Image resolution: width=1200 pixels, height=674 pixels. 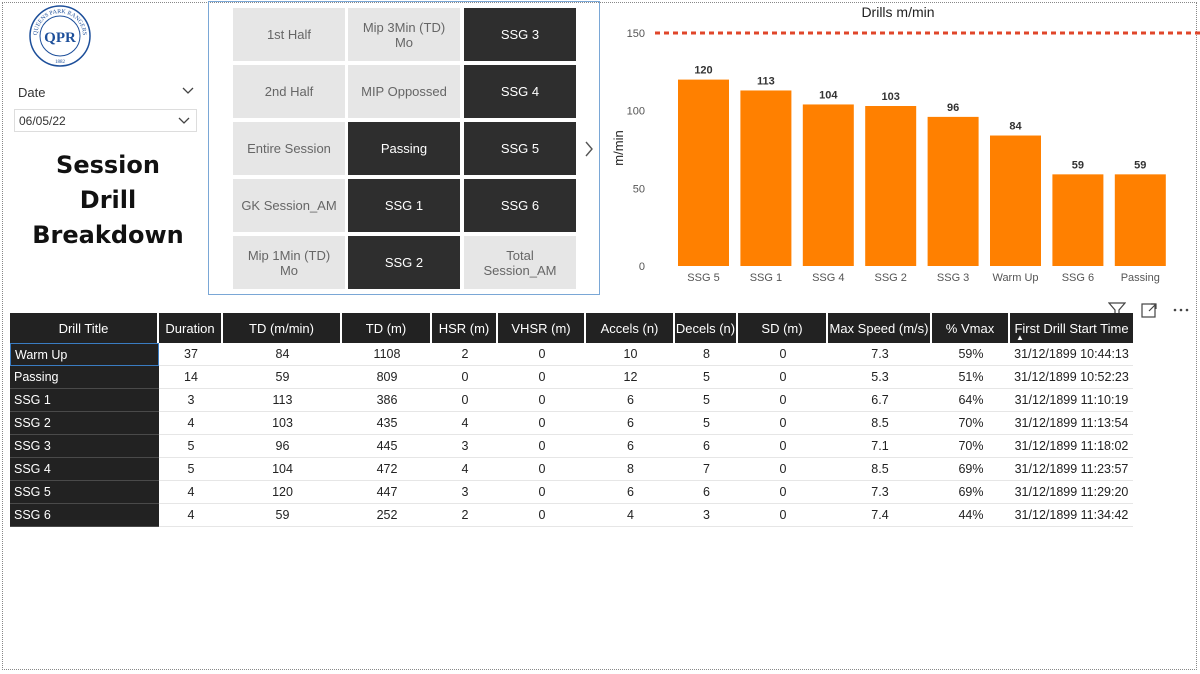 What do you see at coordinates (630, 328) in the screenshot?
I see `column-header: Accels (n)` at bounding box center [630, 328].